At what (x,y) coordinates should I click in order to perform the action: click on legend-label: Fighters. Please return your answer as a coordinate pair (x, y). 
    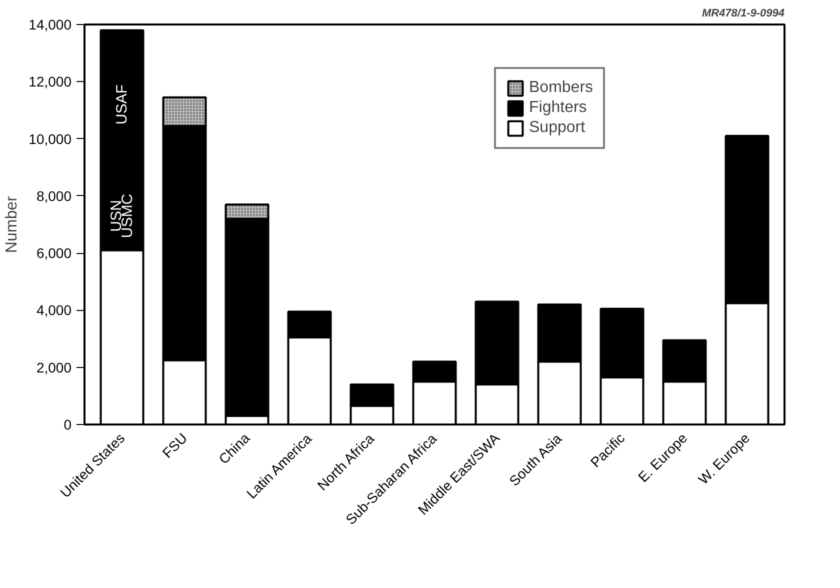
    Looking at the image, I should click on (558, 108).